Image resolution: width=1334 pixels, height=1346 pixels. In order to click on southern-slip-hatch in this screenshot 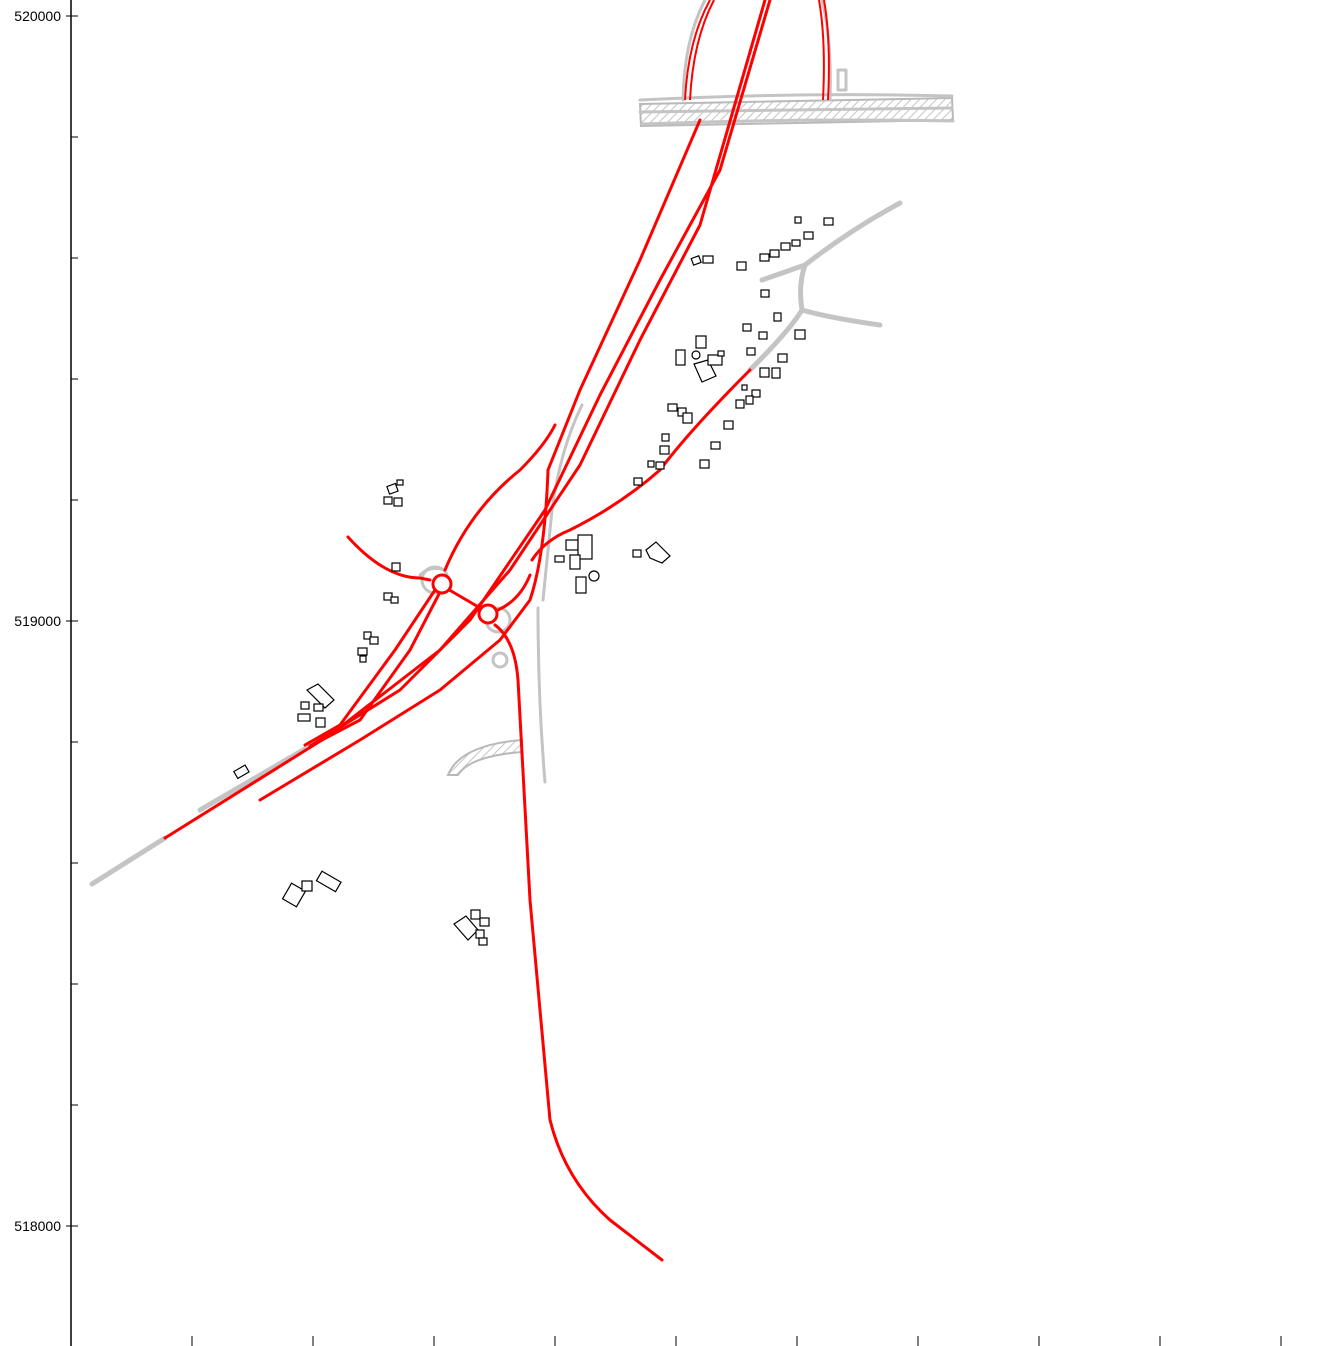, I will do `click(484, 757)`.